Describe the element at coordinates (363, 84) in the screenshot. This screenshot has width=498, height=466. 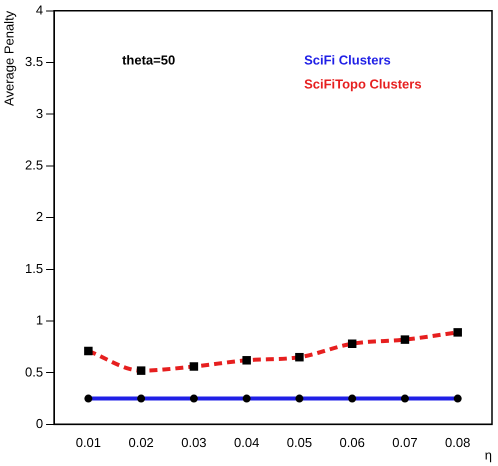
I see `text: SciFiTopo Clusters` at that location.